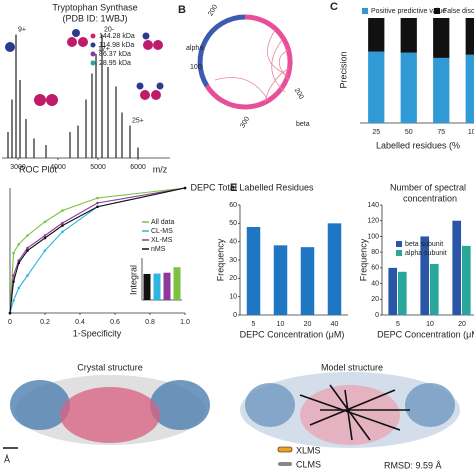 The width and height of the screenshot is (474, 474). Describe the element at coordinates (104, 49) in the screenshot. I see `peak-annotation: 17+` at that location.